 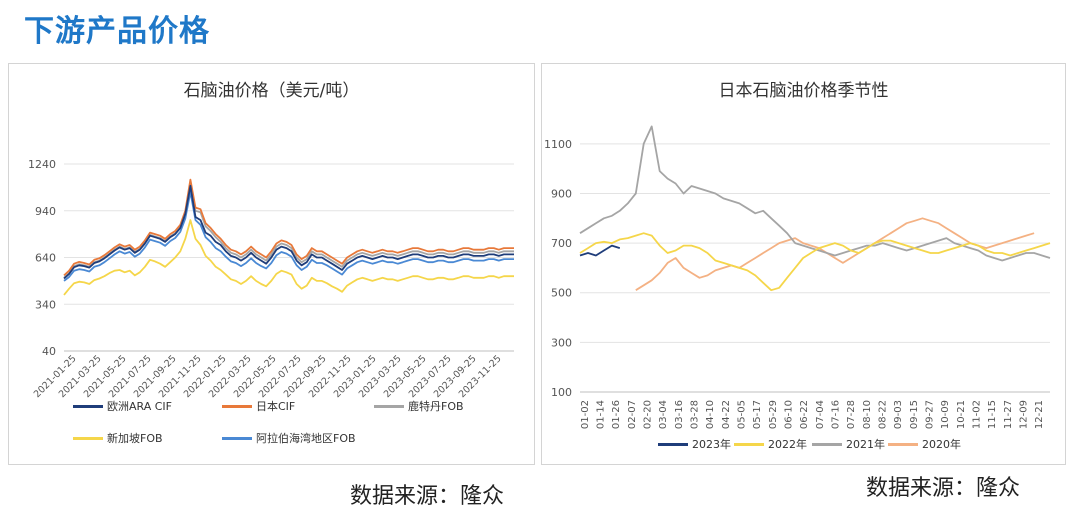 I want to click on y-tick-label: 700, so click(x=561, y=243).